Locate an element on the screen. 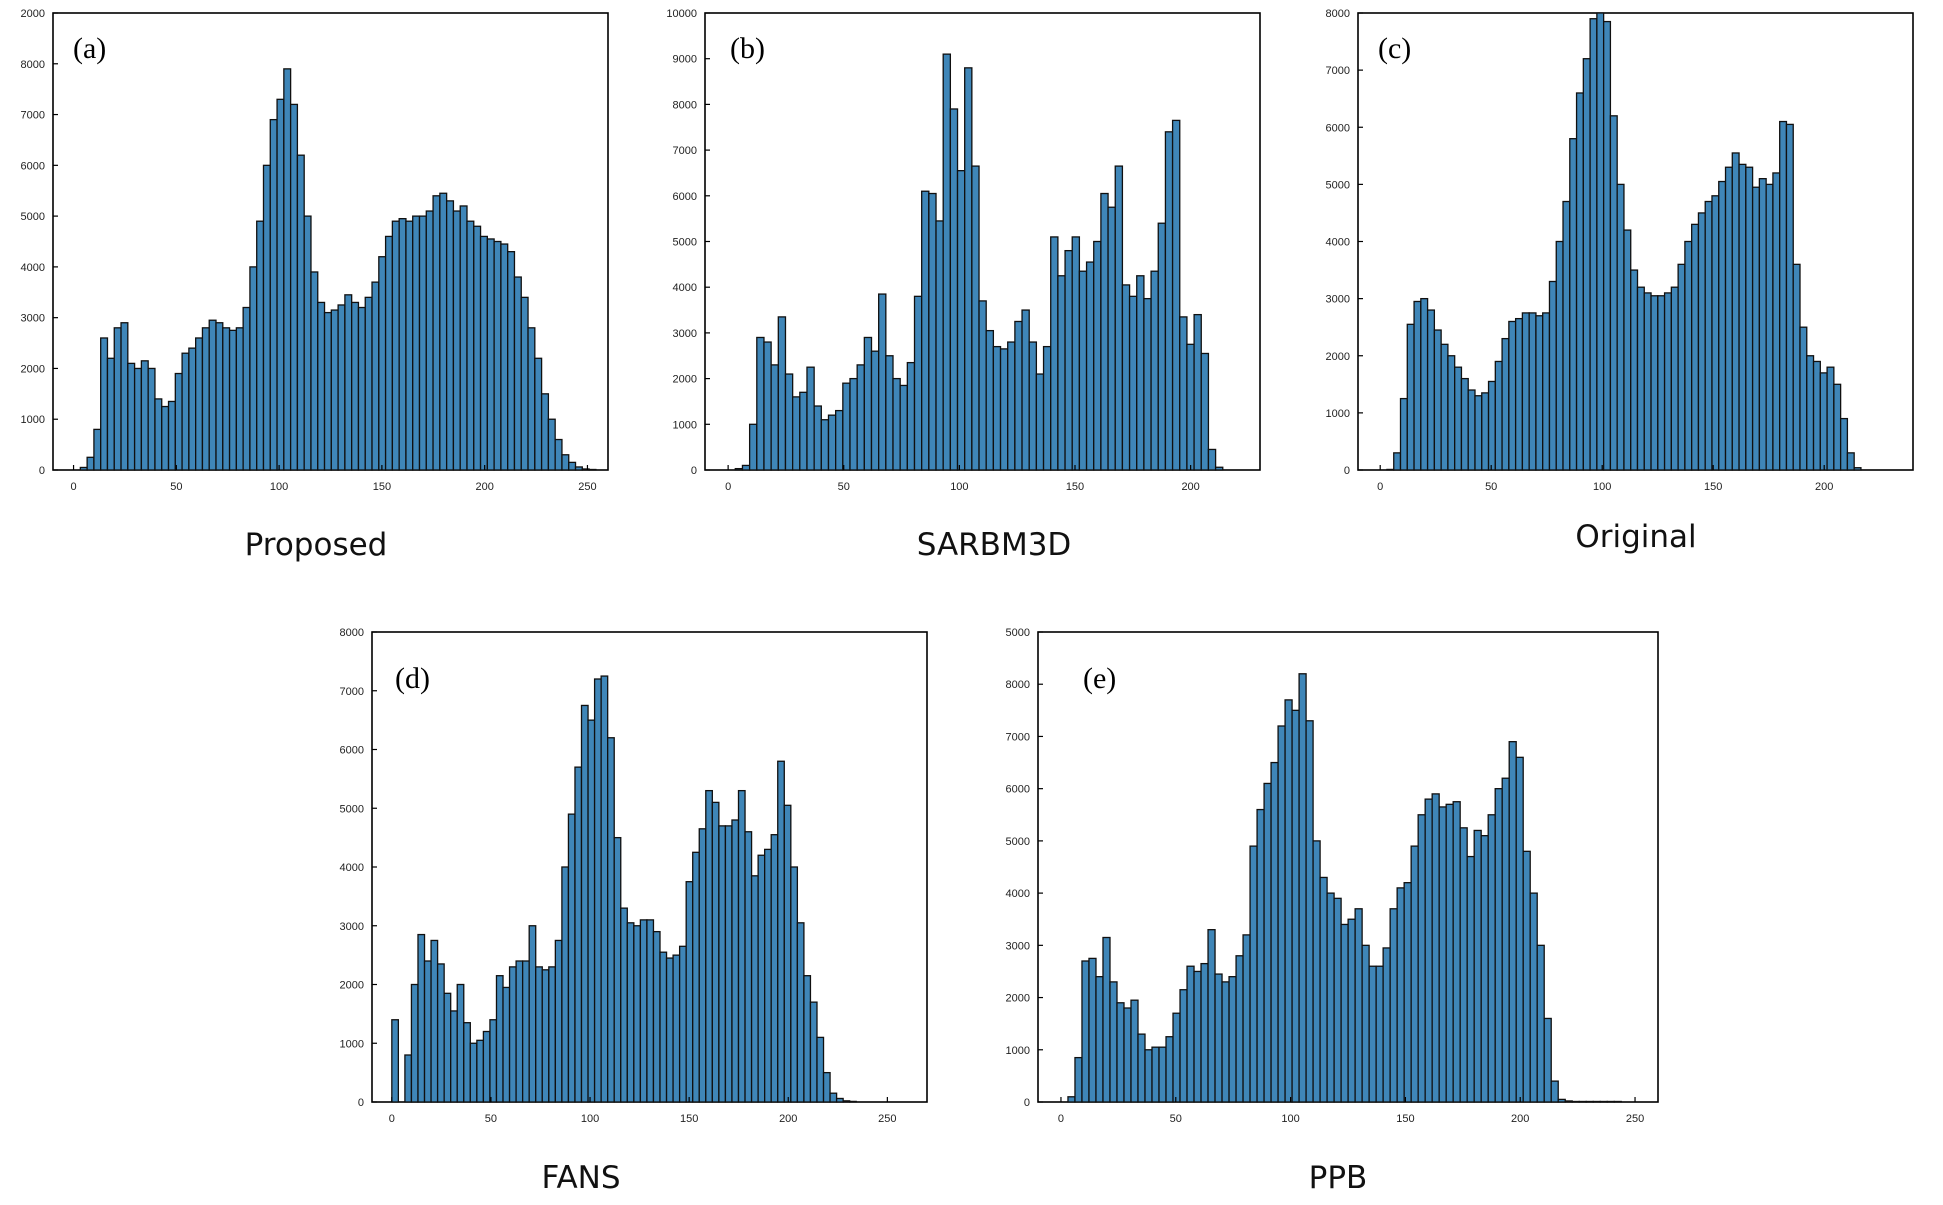 Image resolution: width=1943 pixels, height=1205 pixels. ytick-label-a-6: 6000 is located at coordinates (33, 166).